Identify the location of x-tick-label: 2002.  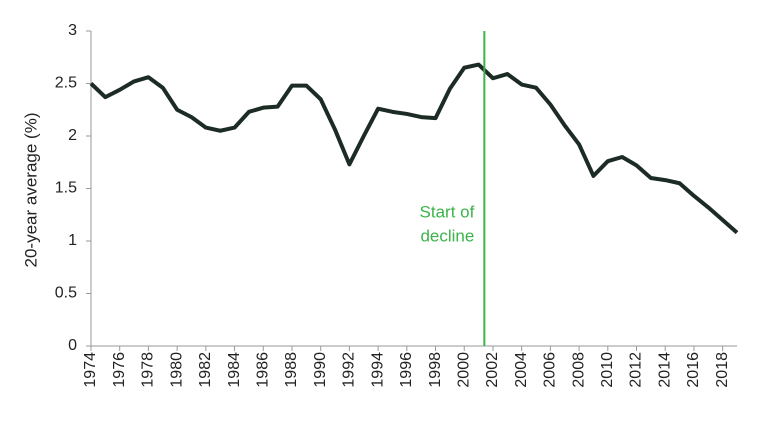
(492, 370).